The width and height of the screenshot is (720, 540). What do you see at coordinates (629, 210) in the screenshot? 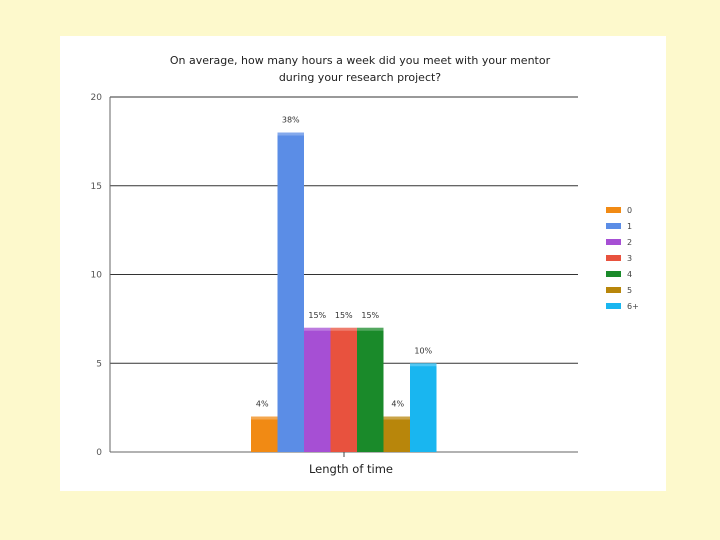
I see `legend-label-0: 0` at bounding box center [629, 210].